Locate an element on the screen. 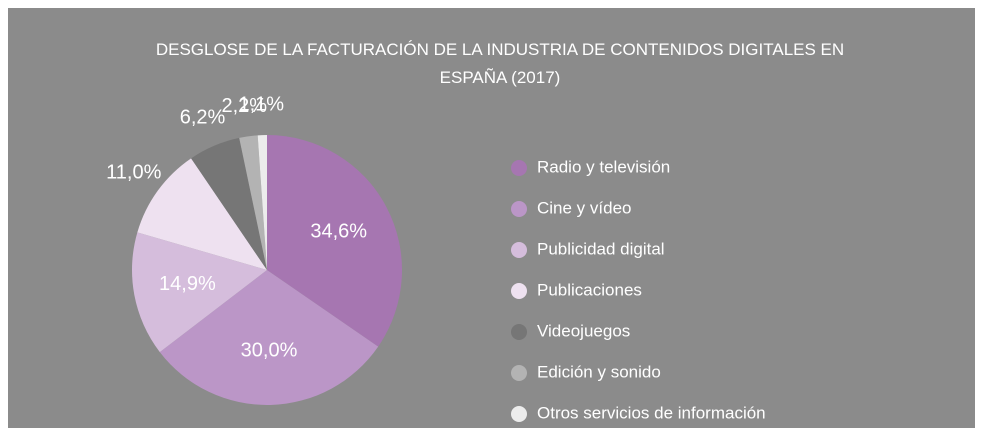 This screenshot has width=983, height=436. legend-label: Publicidad digital is located at coordinates (601, 248).